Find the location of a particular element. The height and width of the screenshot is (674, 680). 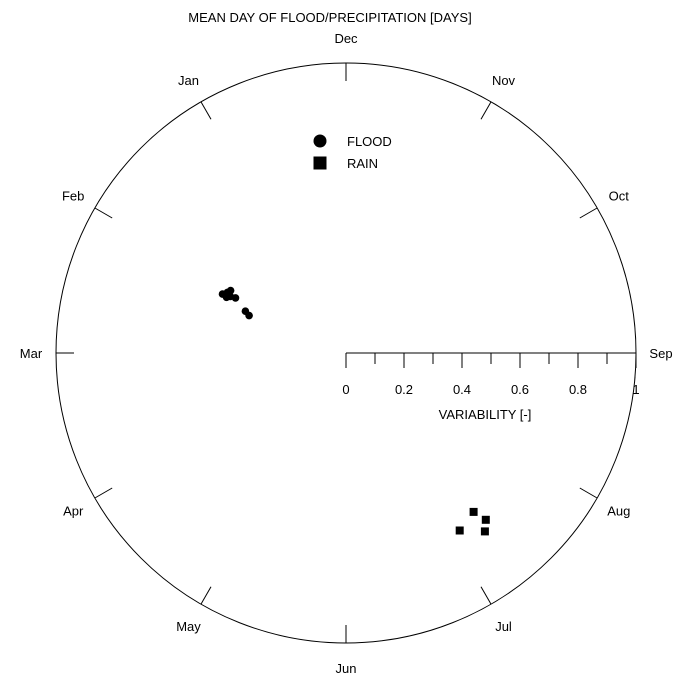

data-points is located at coordinates (354, 411).